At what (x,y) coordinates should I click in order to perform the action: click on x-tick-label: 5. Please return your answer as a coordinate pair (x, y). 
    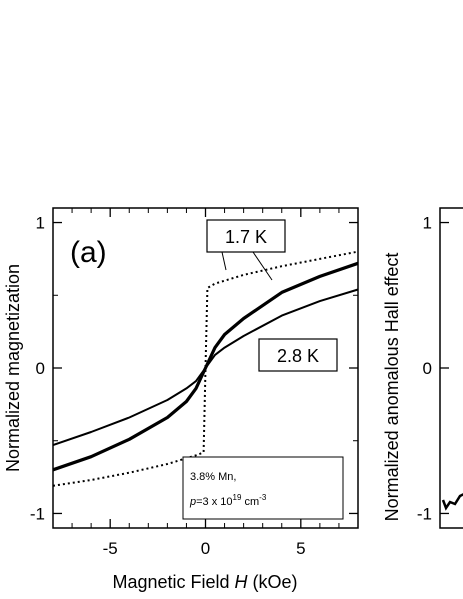
    Looking at the image, I should click on (300, 548).